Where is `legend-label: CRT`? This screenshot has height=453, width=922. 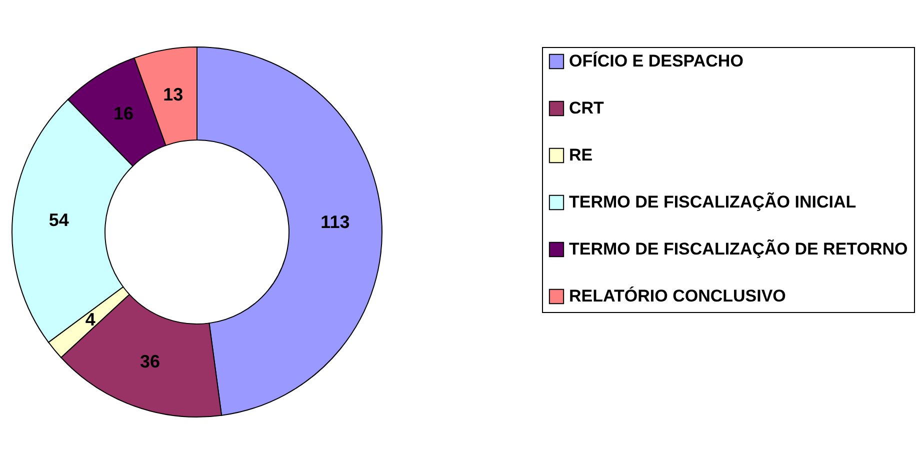 legend-label: CRT is located at coordinates (587, 108).